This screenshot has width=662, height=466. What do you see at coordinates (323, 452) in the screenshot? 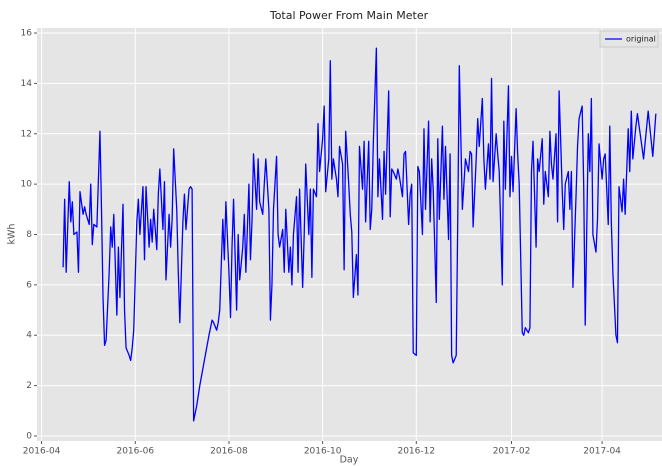
I see `x-tick-label: 2016-10` at bounding box center [323, 452].